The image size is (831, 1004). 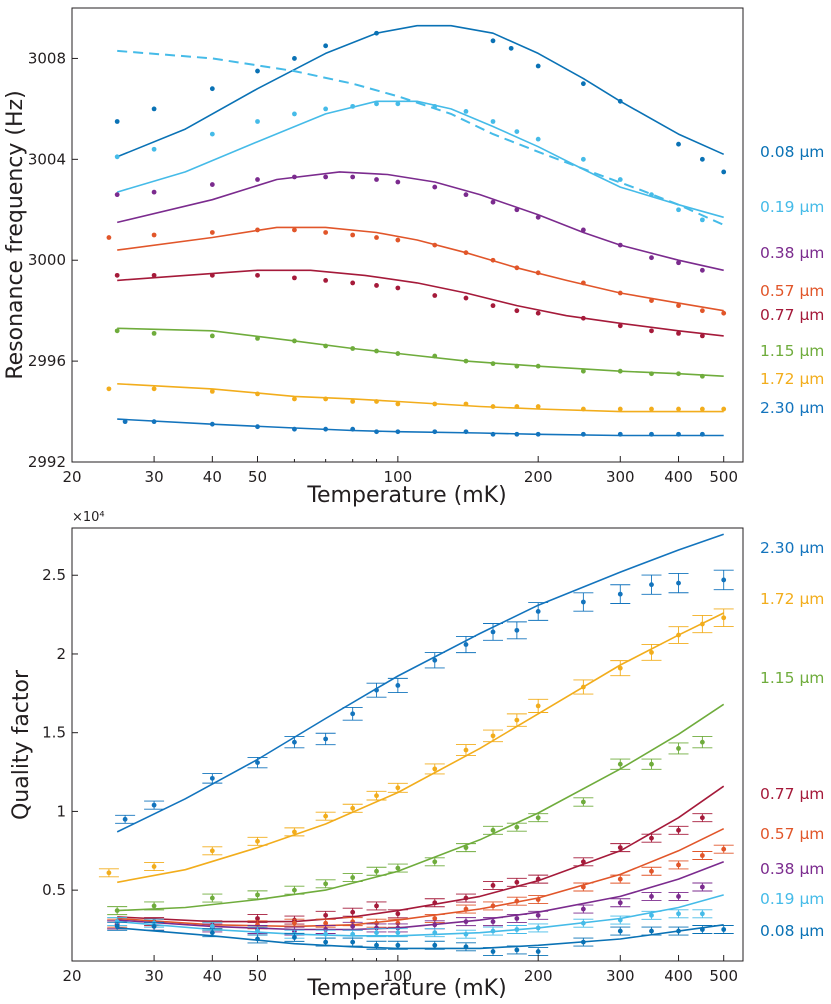 I want to click on frequency-series-label-0-19-m: 0.19 µm, so click(x=792, y=207).